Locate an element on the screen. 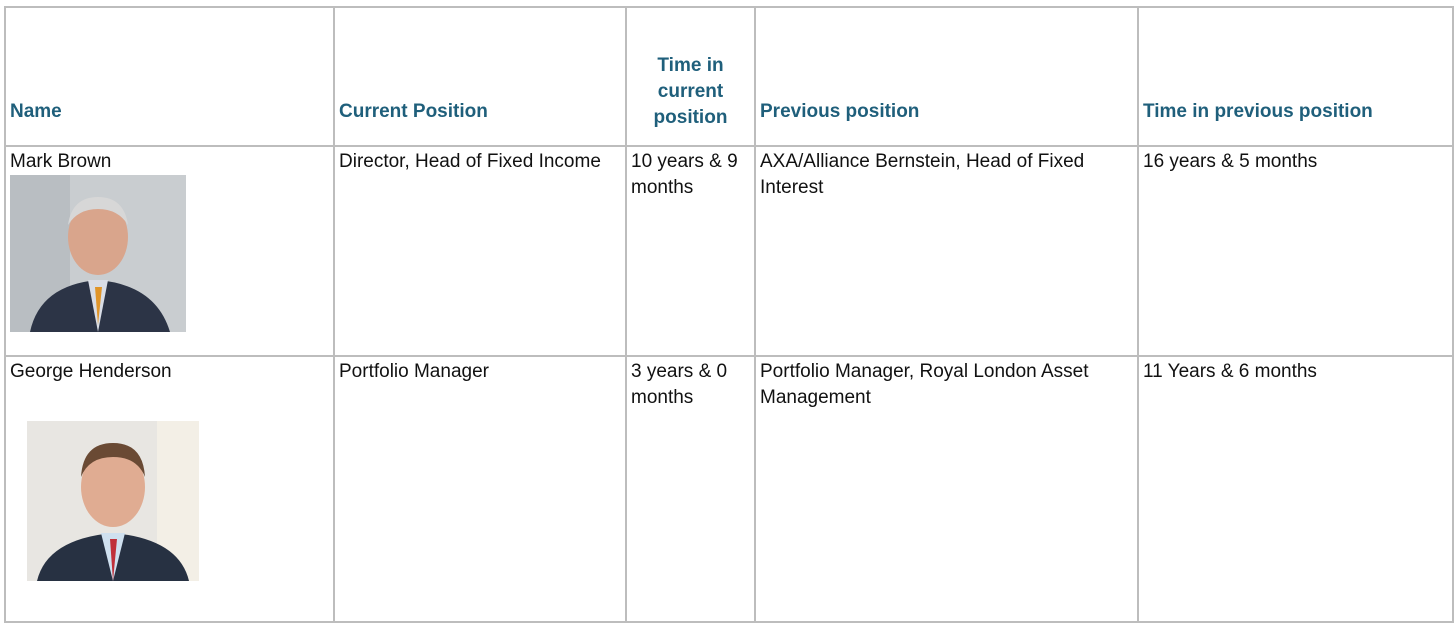 This screenshot has width=1456, height=623. header-cell: Current Position is located at coordinates (480, 76).